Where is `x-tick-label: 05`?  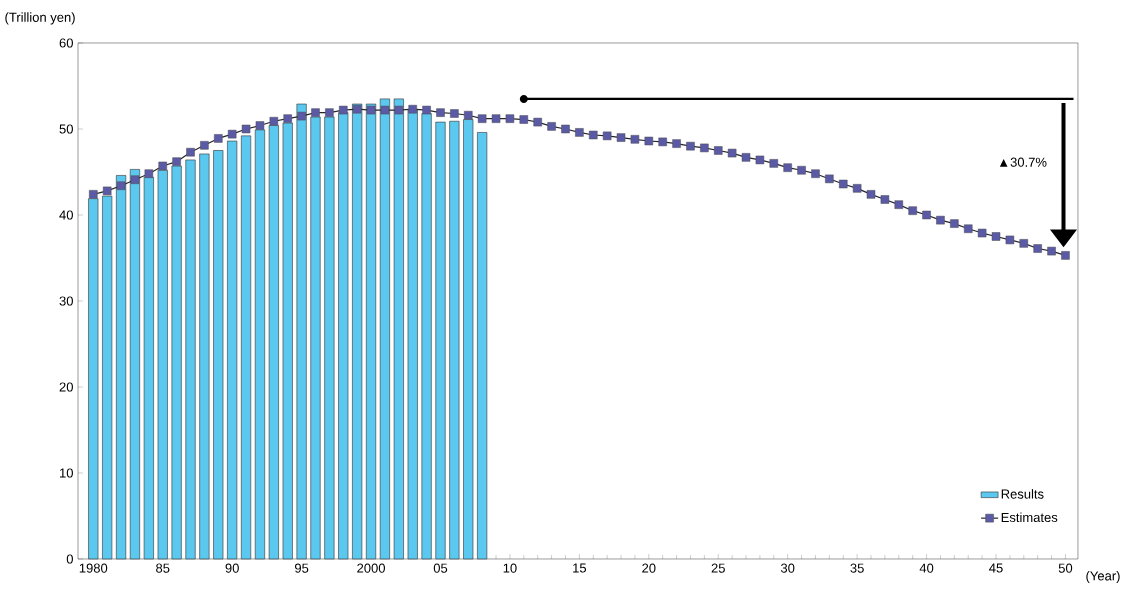 x-tick-label: 05 is located at coordinates (440, 568).